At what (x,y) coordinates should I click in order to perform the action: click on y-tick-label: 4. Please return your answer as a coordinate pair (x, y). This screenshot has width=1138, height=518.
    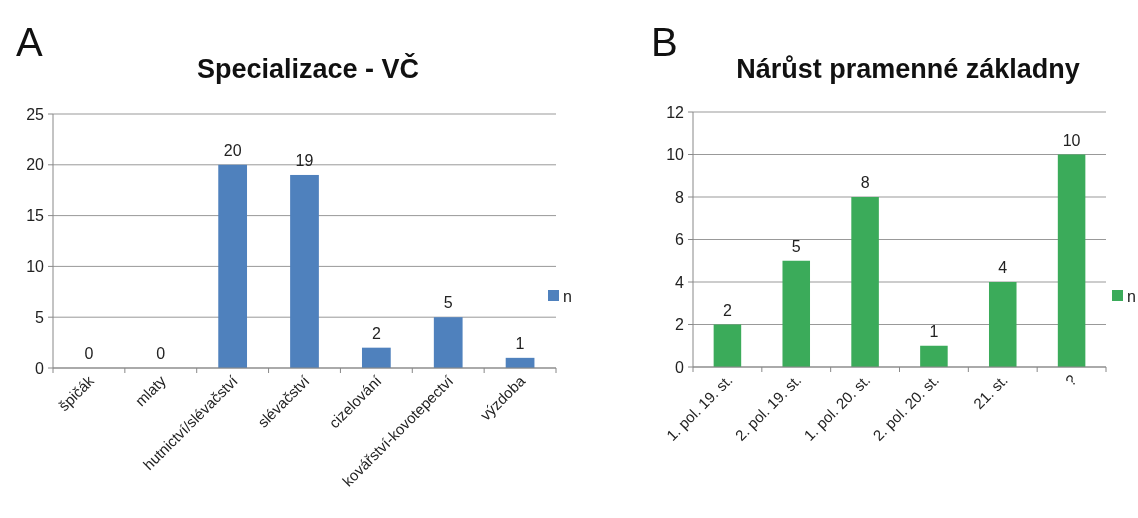
    Looking at the image, I should click on (680, 282).